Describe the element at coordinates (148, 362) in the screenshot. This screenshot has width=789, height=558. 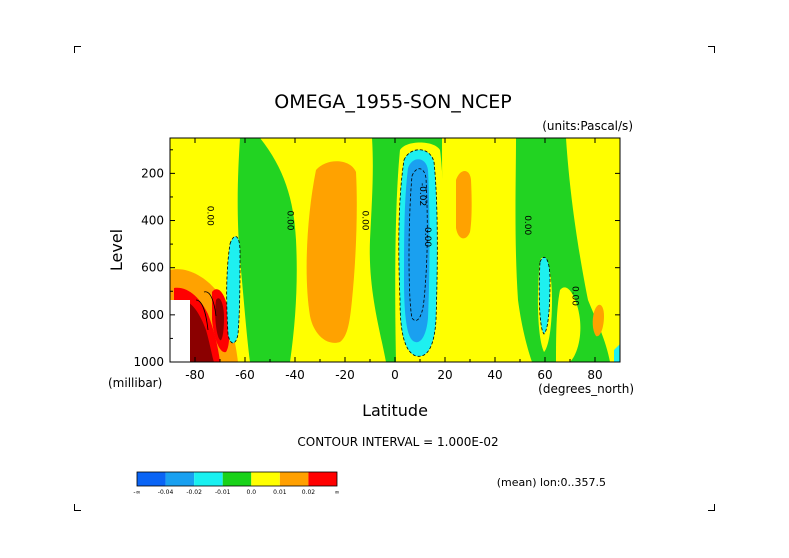
I see `y-tick-label: 1000` at that location.